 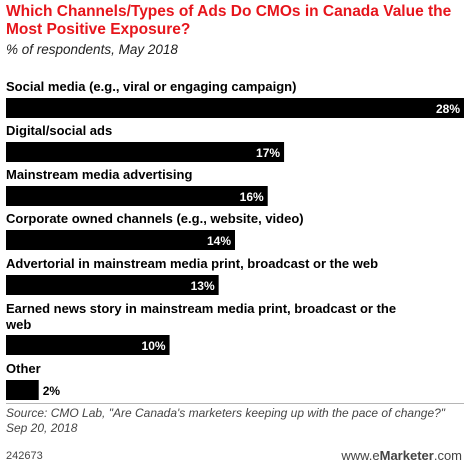 What do you see at coordinates (24, 456) in the screenshot?
I see `chart-id: 242673` at bounding box center [24, 456].